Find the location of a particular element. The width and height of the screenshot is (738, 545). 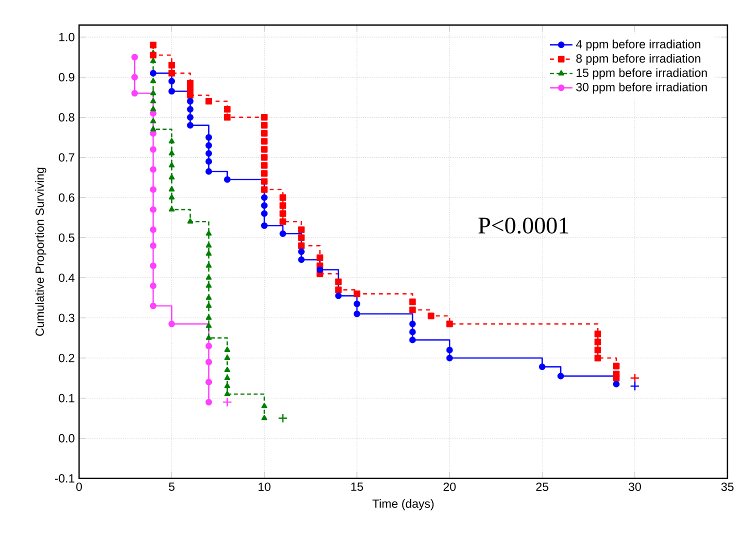

x-tick-label: 30 is located at coordinates (634, 487).